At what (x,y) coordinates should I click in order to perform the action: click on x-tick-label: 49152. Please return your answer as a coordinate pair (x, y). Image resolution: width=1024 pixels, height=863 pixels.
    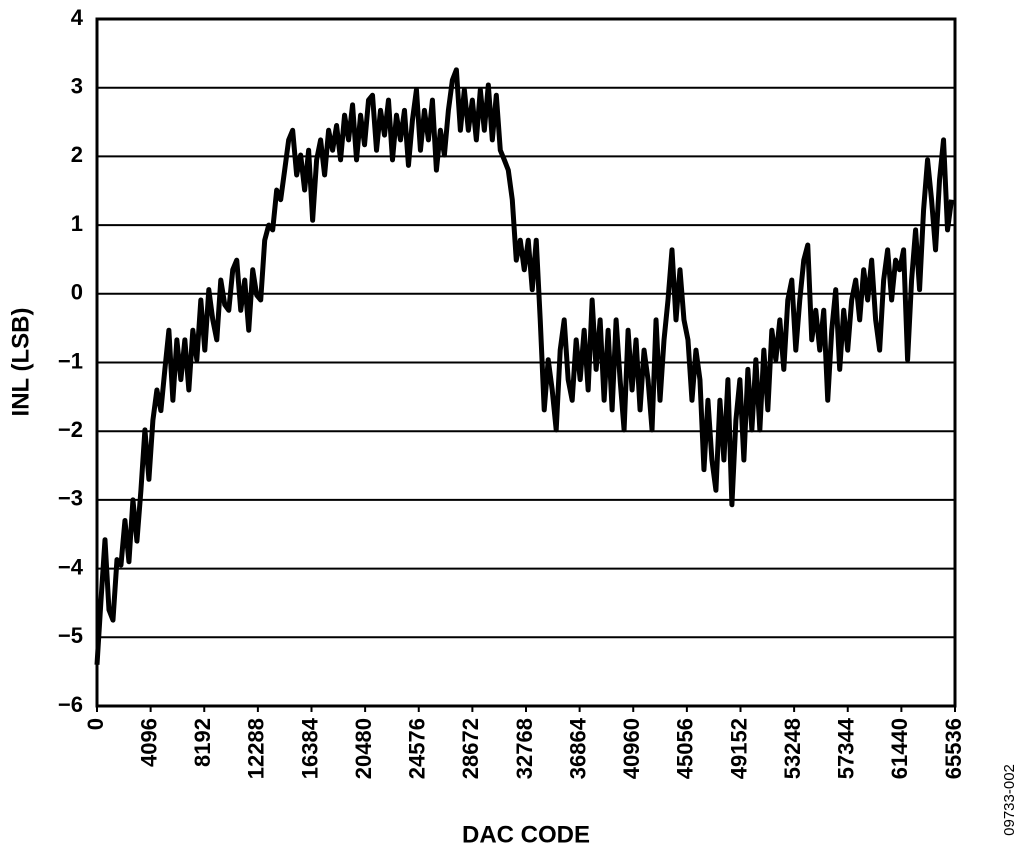
    Looking at the image, I should click on (738, 748).